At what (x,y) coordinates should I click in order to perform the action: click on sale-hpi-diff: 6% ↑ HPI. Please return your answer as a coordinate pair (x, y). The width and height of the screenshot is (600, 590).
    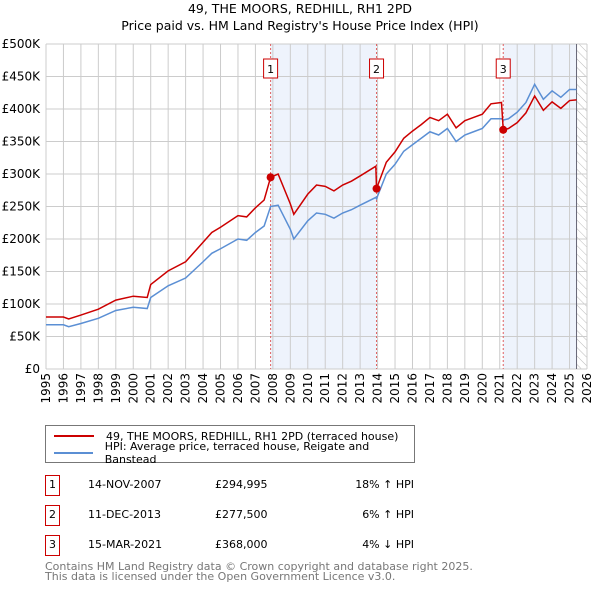
    Looking at the image, I should click on (388, 514).